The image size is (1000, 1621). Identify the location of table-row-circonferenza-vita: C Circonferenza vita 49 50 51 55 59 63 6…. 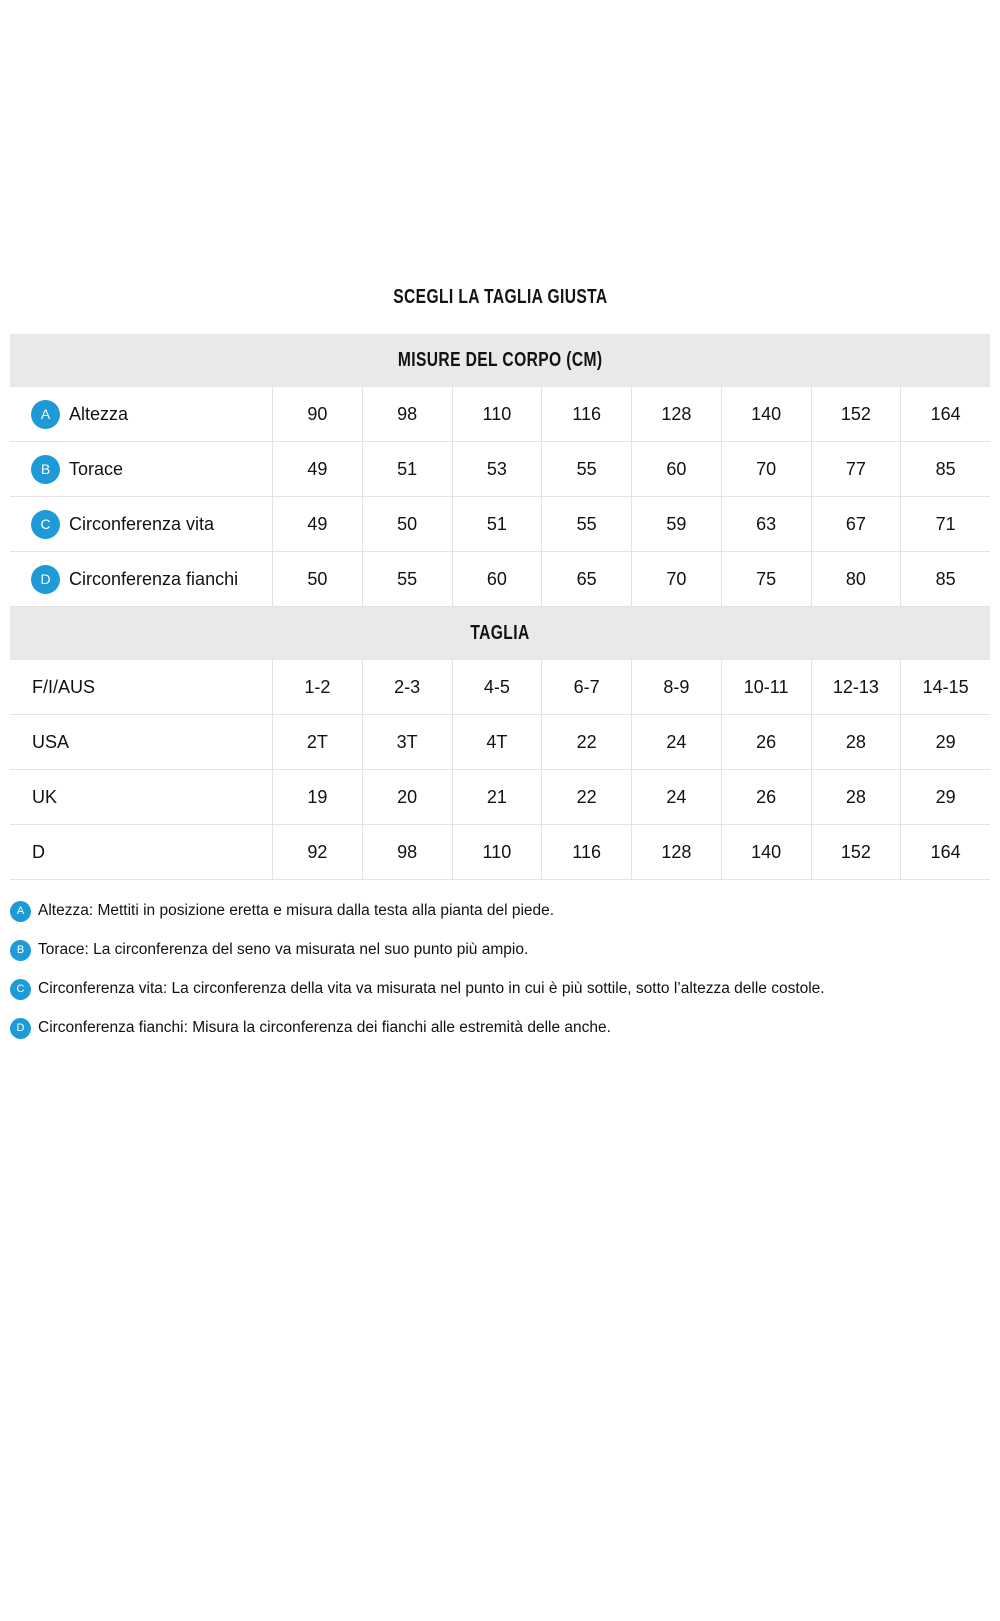
(500, 524).